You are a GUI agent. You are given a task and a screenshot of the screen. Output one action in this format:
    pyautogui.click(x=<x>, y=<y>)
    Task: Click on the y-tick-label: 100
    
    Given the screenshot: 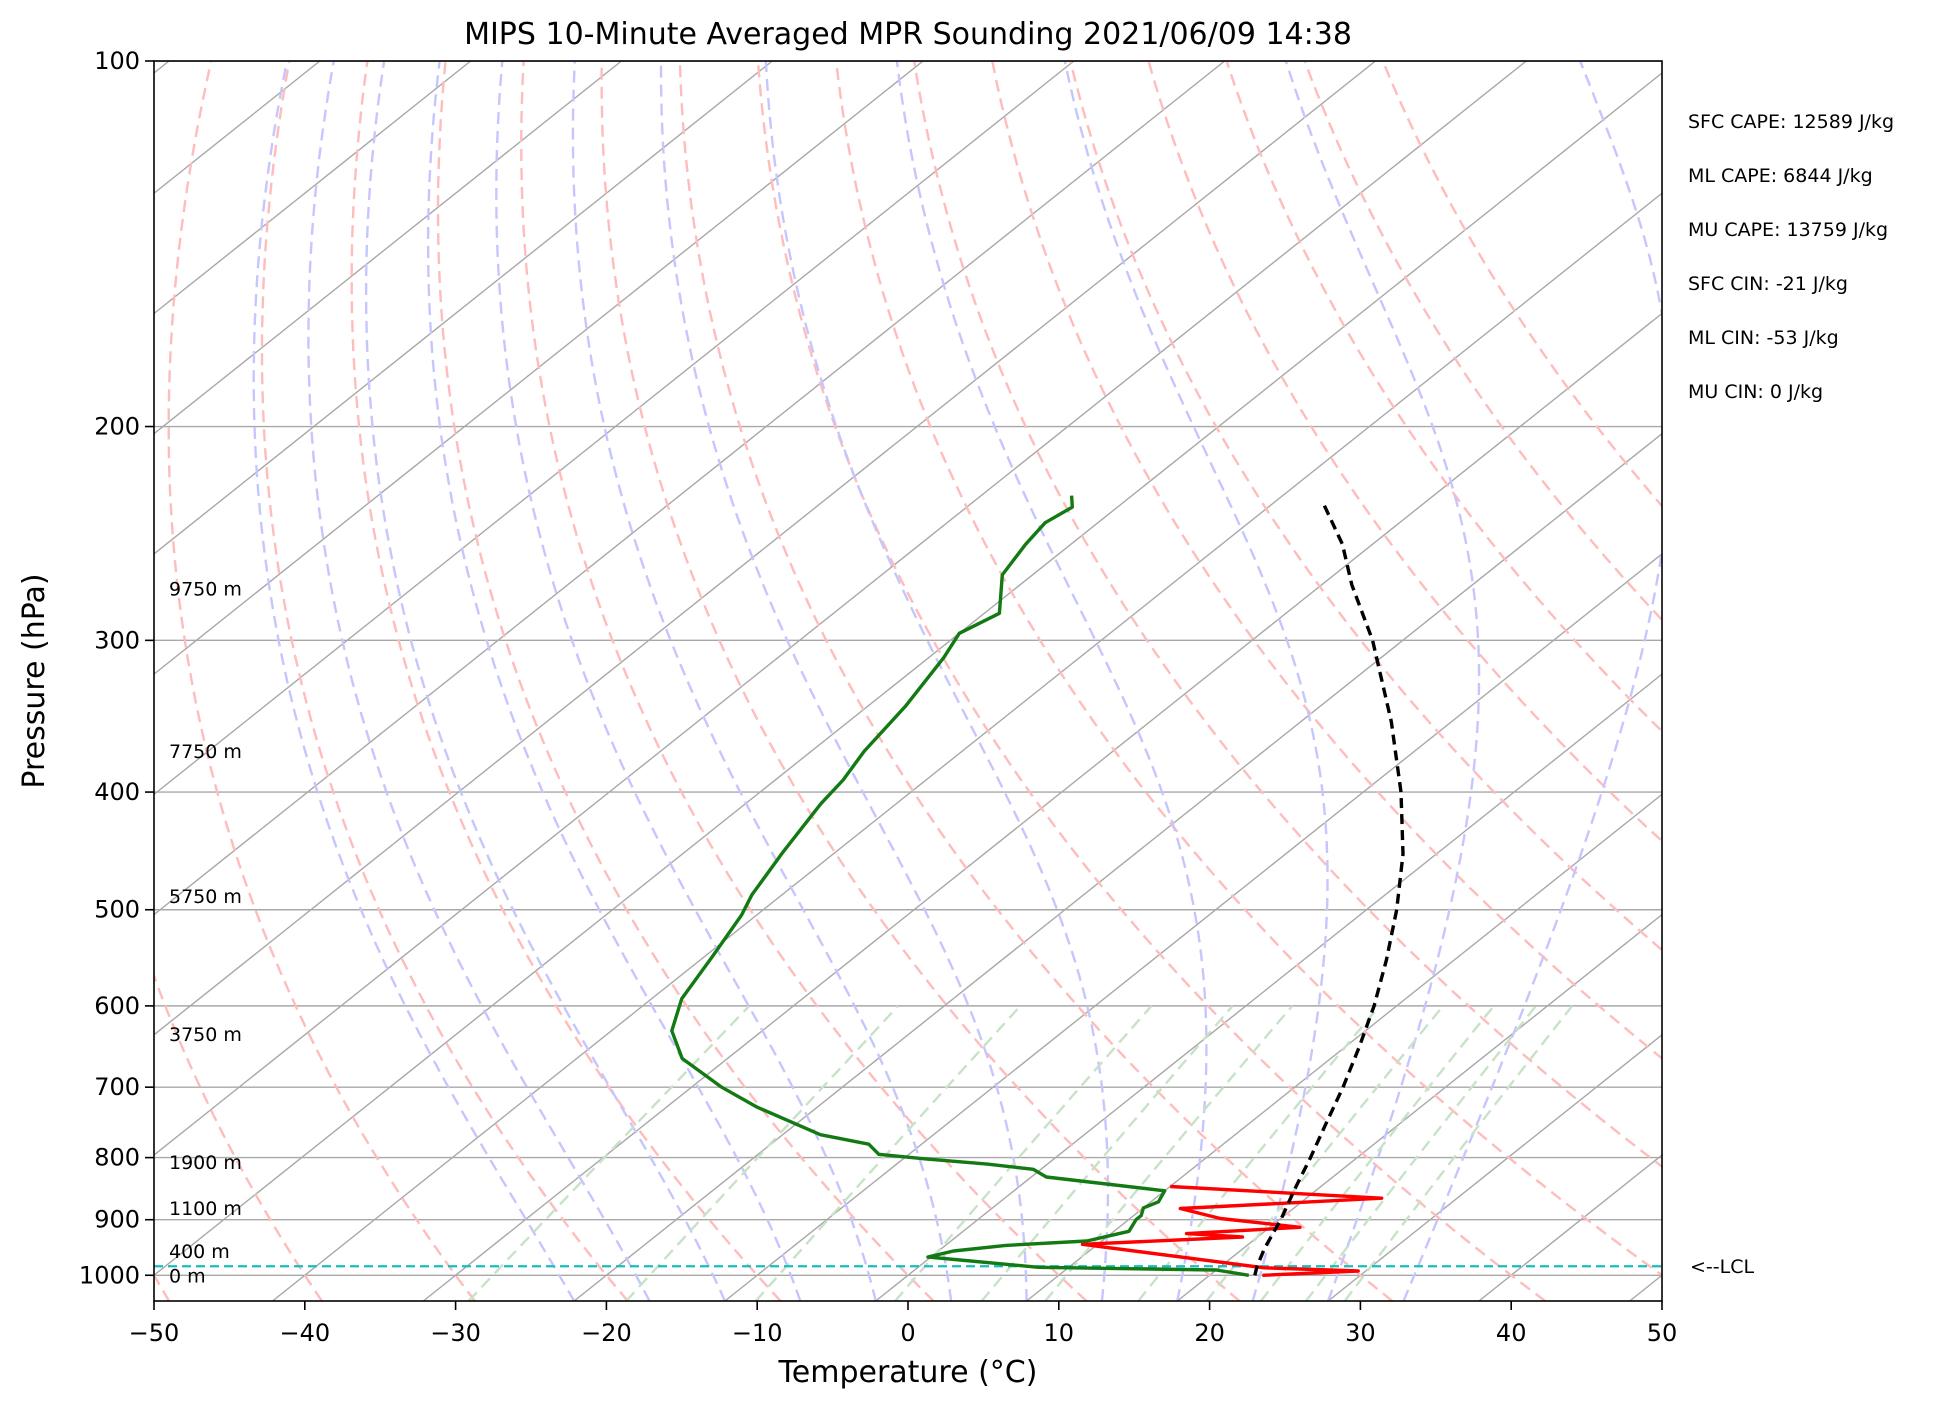 What is the action you would take?
    pyautogui.click(x=117, y=61)
    